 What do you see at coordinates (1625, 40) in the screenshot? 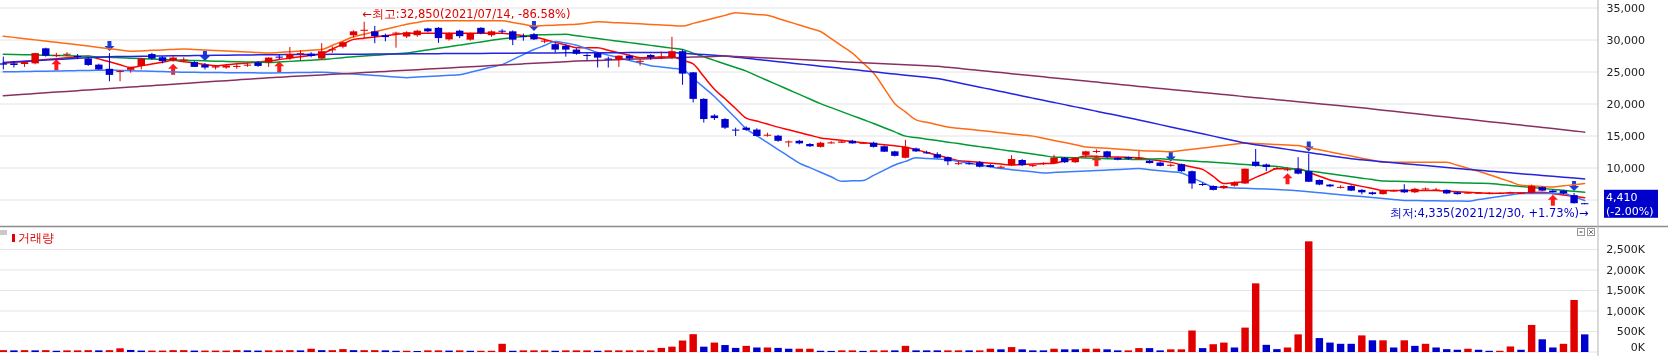
I see `y-tick-label: 30,000` at bounding box center [1625, 40].